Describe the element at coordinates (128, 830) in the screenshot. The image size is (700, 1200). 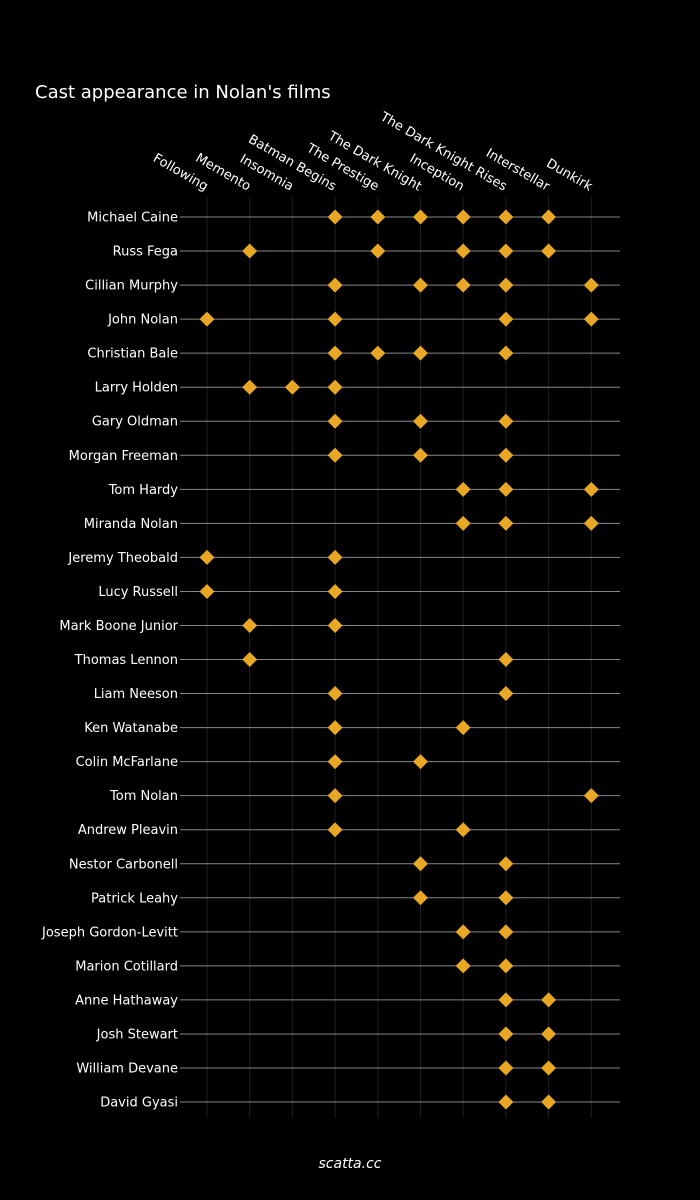
I see `cast-label-andrew-pleavin: Andrew Pleavin` at that location.